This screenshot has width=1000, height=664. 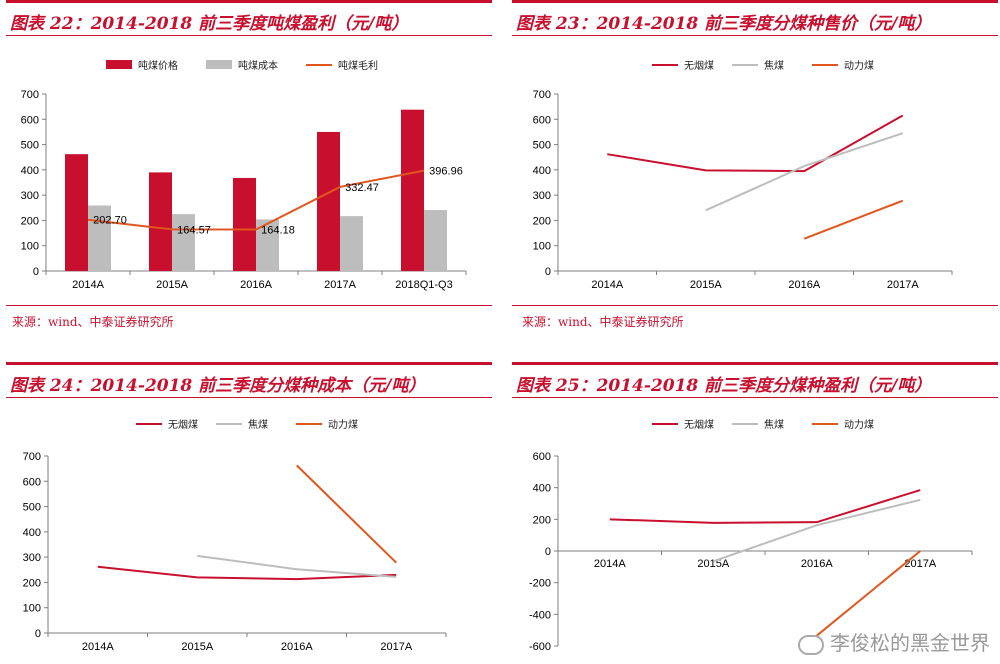 I want to click on chart-title: 图表 24：2014-2018 前三季度分煤种成本（元/吨）, so click(x=218, y=386).